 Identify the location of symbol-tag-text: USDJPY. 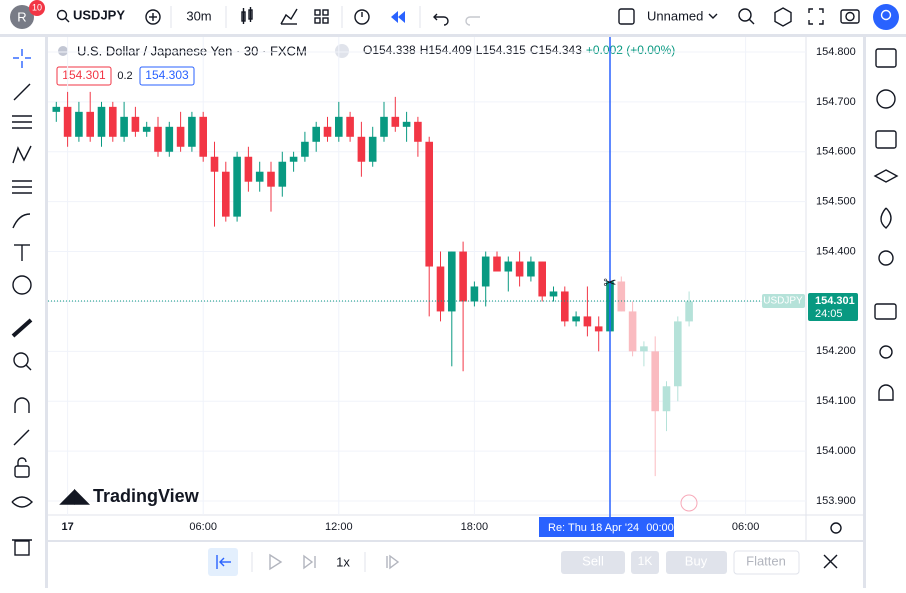
(783, 301).